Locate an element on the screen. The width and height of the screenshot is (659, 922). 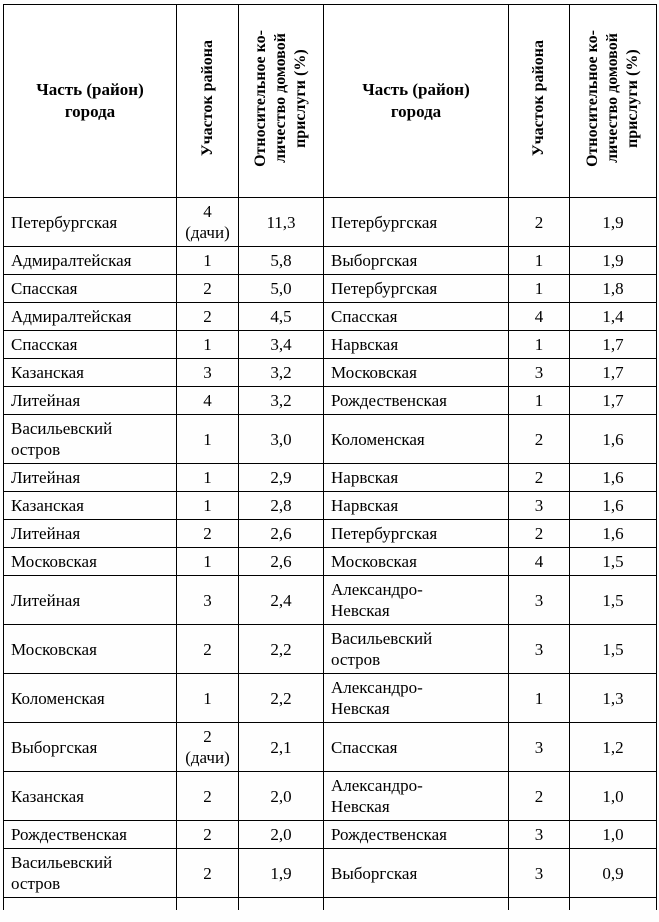
right-value-cell: 1,7 is located at coordinates (613, 400).